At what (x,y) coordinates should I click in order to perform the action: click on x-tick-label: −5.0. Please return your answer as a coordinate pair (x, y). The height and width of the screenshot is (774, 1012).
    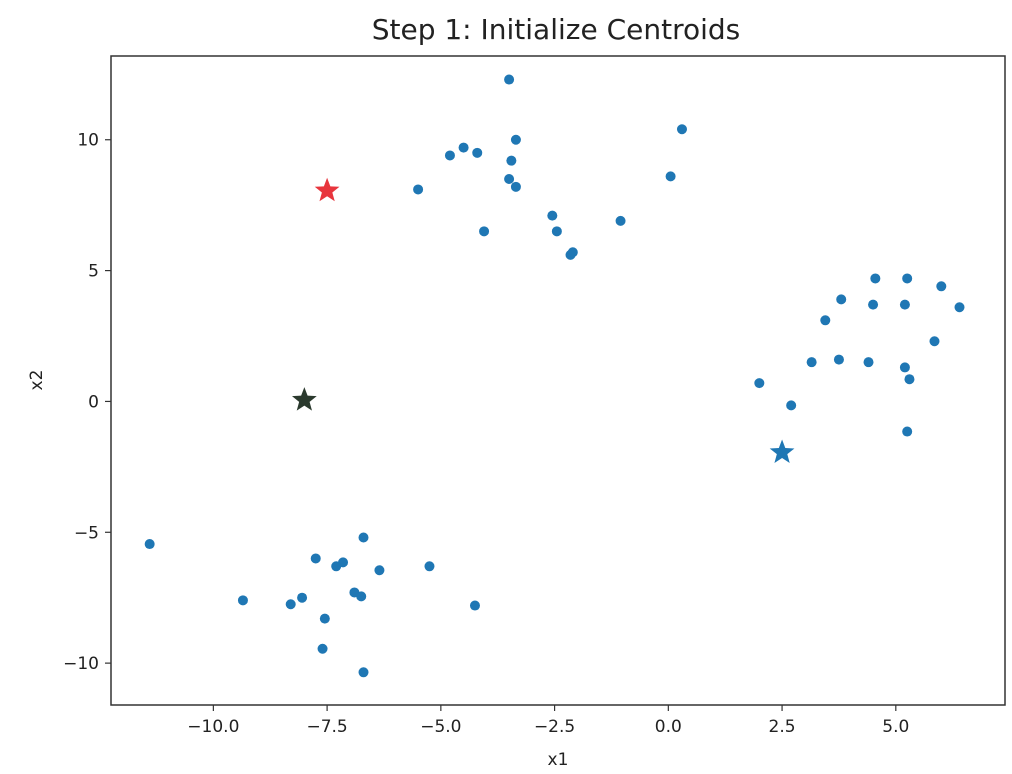
    Looking at the image, I should click on (440, 727).